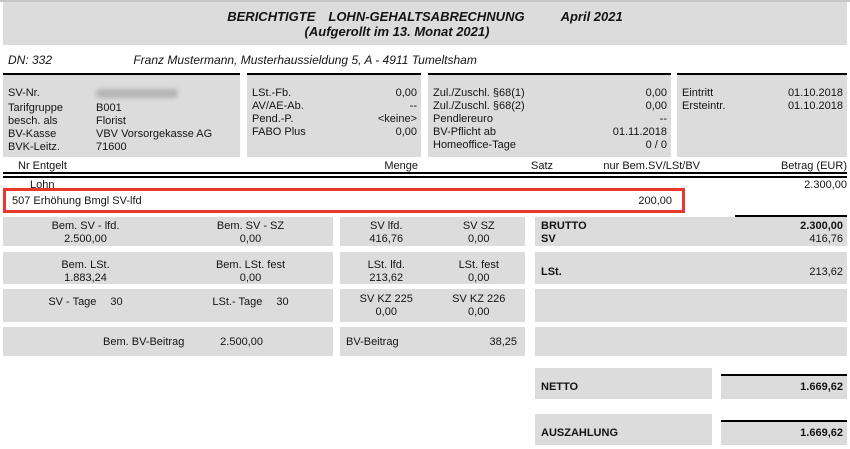 This screenshot has width=850, height=449. I want to click on redacted-sv-number, so click(137, 93).